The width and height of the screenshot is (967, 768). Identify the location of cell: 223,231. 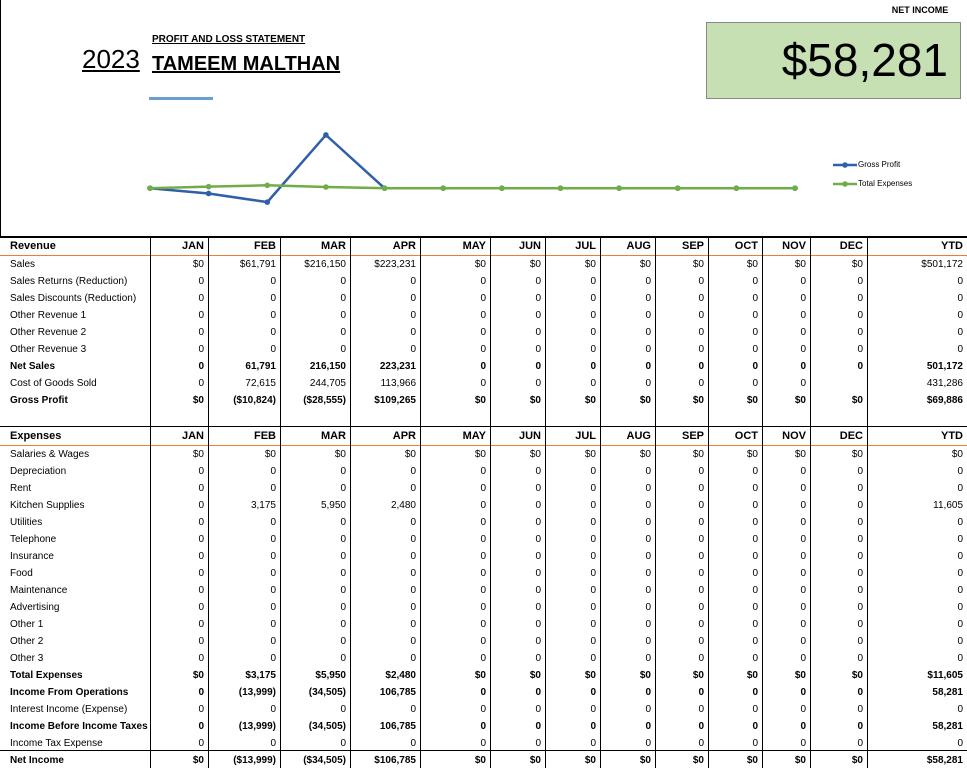
(397, 366).